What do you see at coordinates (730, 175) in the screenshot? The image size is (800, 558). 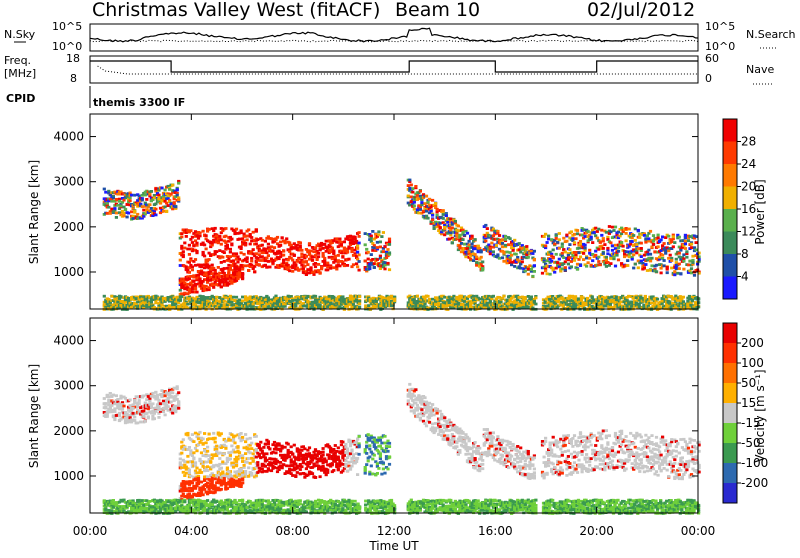 I see `colorbar-segment` at bounding box center [730, 175].